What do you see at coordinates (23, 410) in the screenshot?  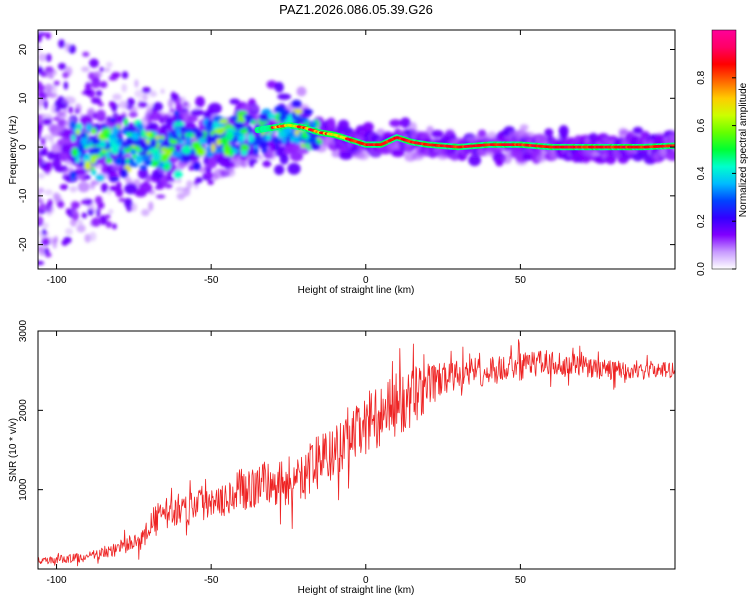 I see `snr-ytick-label: 2000` at bounding box center [23, 410].